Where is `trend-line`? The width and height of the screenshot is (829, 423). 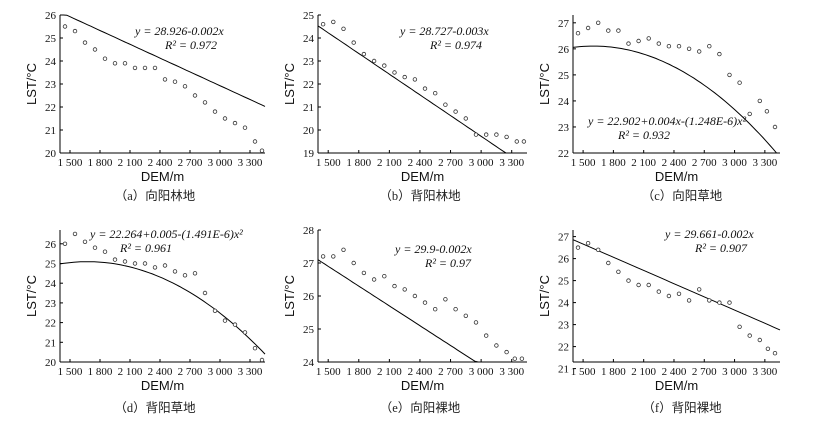
trend-line is located at coordinates (162, 308).